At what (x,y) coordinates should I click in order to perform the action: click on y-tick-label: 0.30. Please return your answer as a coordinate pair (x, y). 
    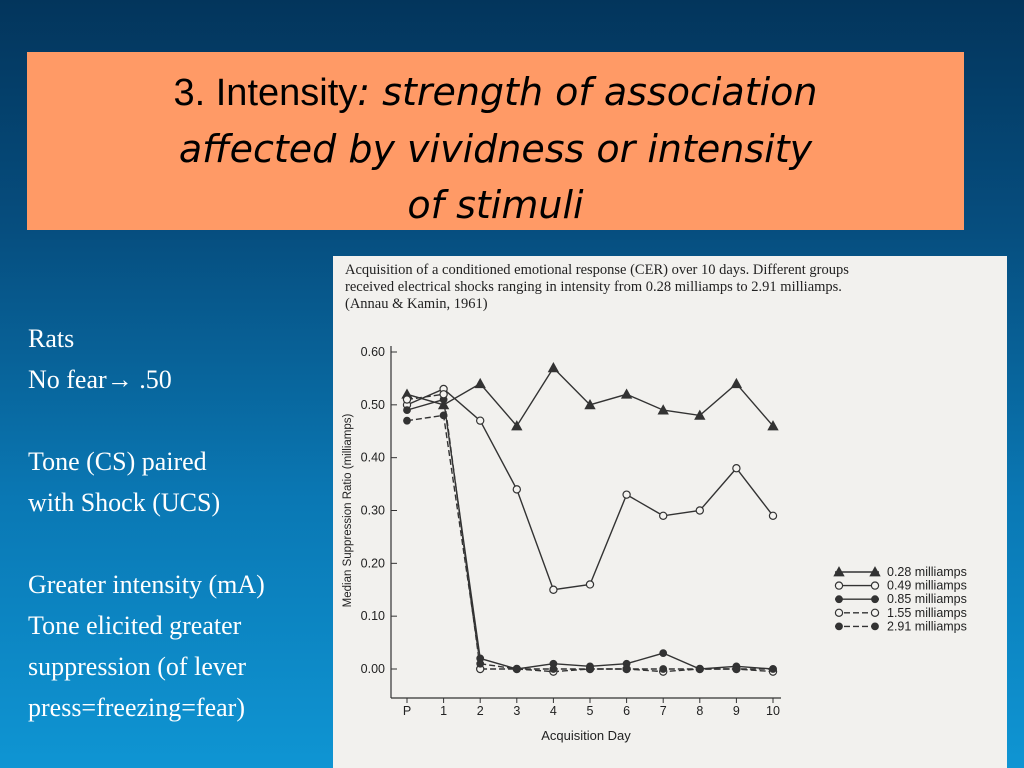
    Looking at the image, I should click on (373, 511).